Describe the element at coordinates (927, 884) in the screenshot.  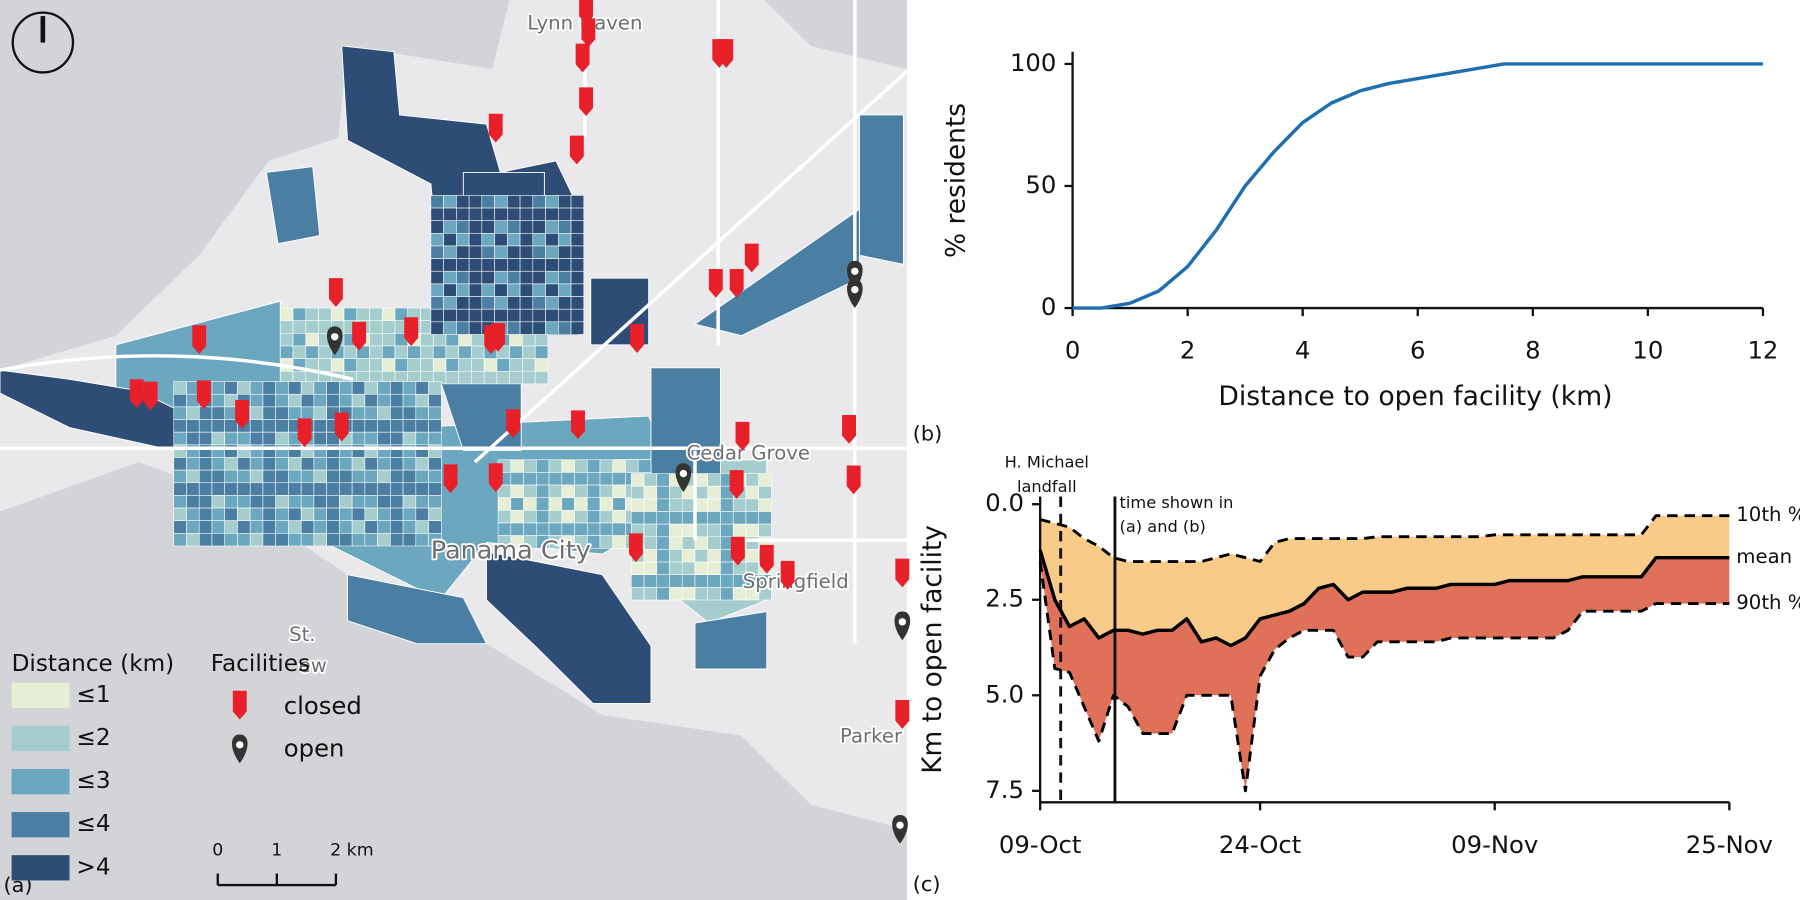
I see `panel-label: (c)` at that location.